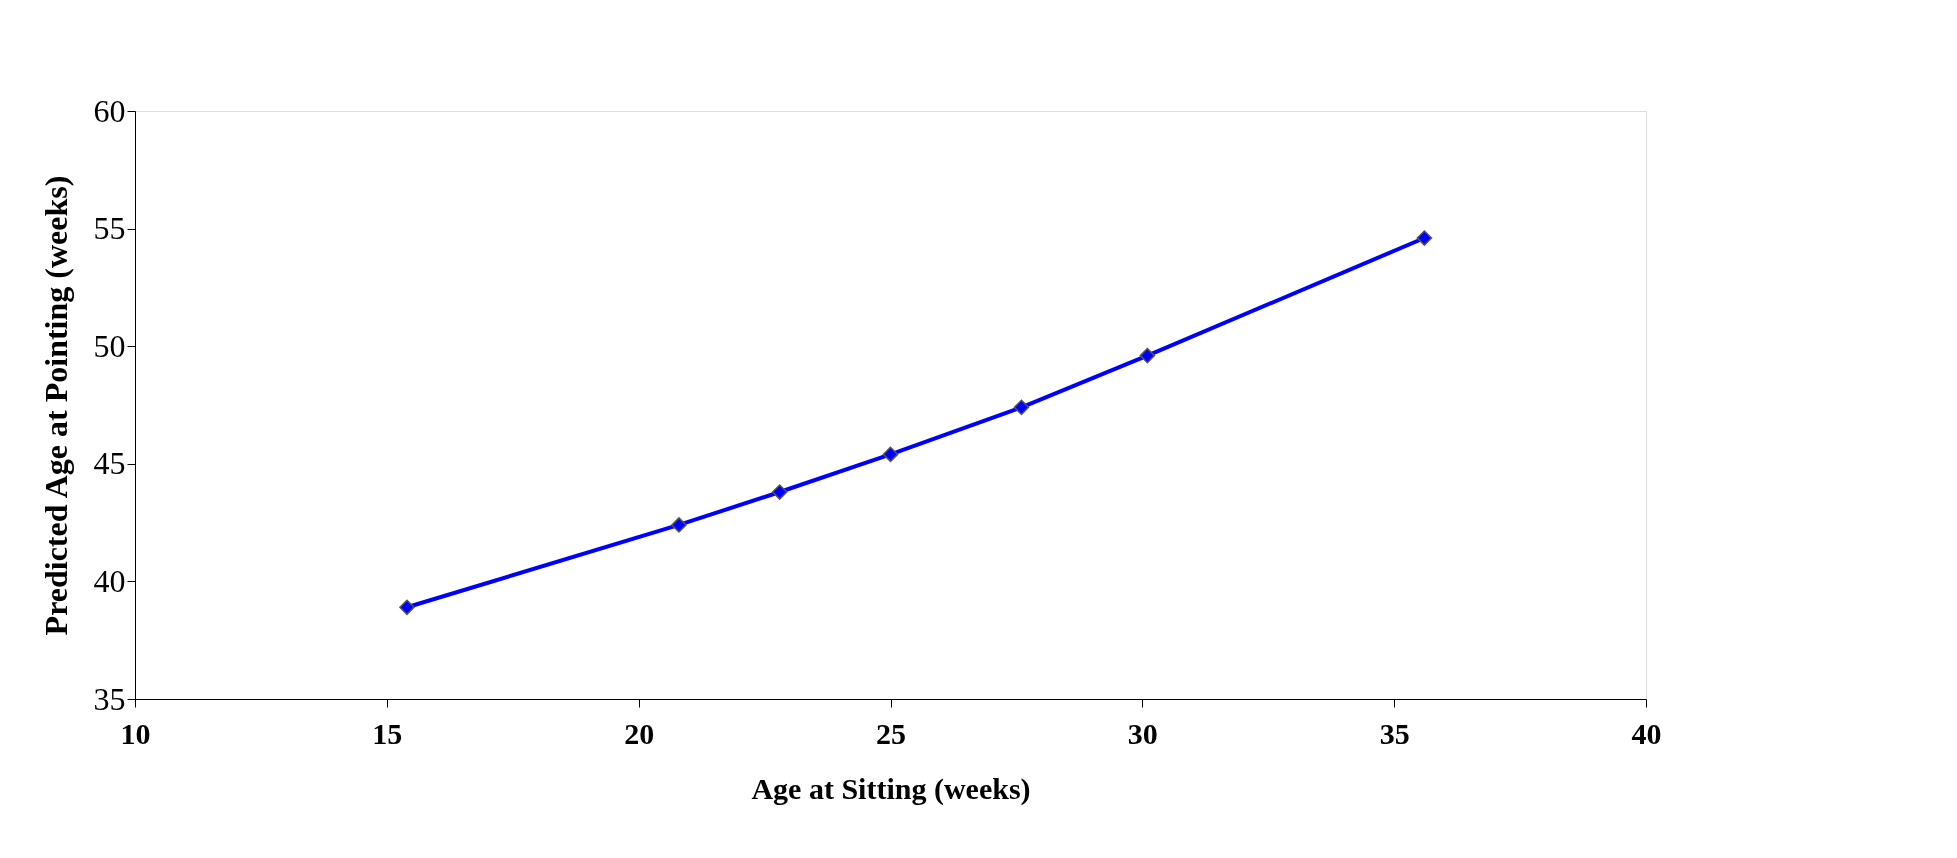  What do you see at coordinates (639, 733) in the screenshot?
I see `x-tick-label: 20` at bounding box center [639, 733].